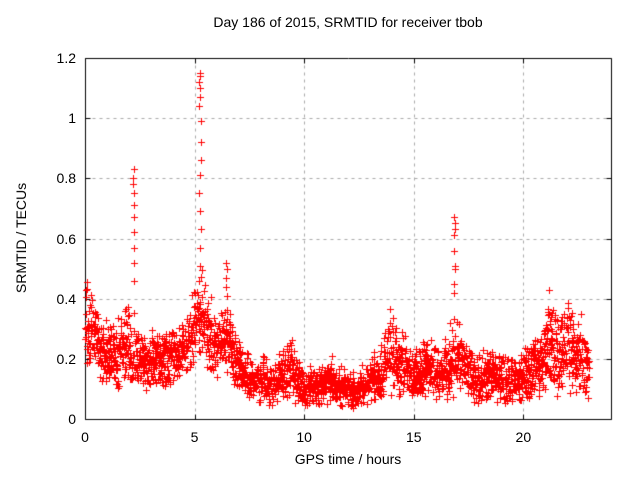 The height and width of the screenshot is (480, 640). What do you see at coordinates (66, 358) in the screenshot?
I see `y-tick-label: 0.2` at bounding box center [66, 358].